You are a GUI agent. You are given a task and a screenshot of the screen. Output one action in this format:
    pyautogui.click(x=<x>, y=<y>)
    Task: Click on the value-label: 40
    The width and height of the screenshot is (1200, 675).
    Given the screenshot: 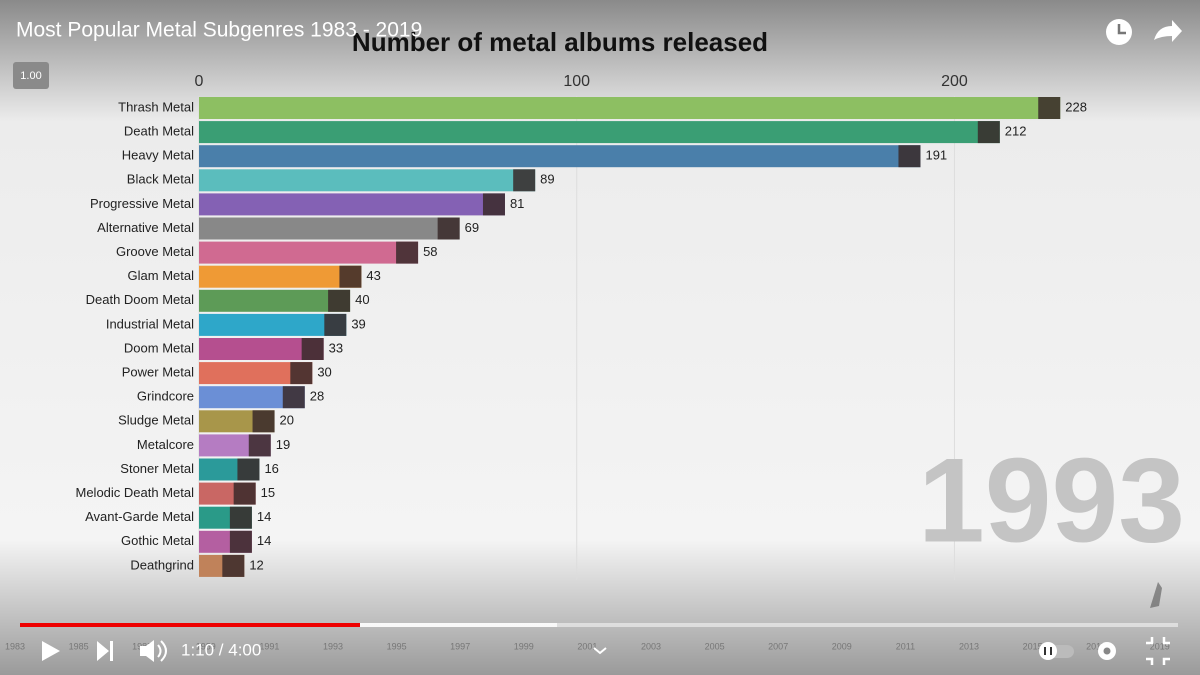 What is the action you would take?
    pyautogui.click(x=362, y=299)
    